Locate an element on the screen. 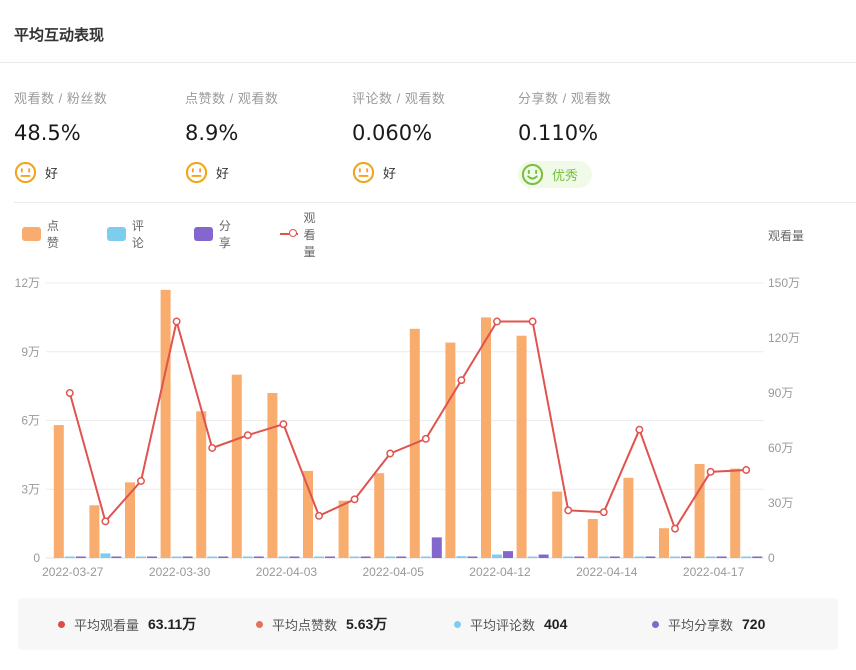  summary-value: 720 is located at coordinates (754, 624).